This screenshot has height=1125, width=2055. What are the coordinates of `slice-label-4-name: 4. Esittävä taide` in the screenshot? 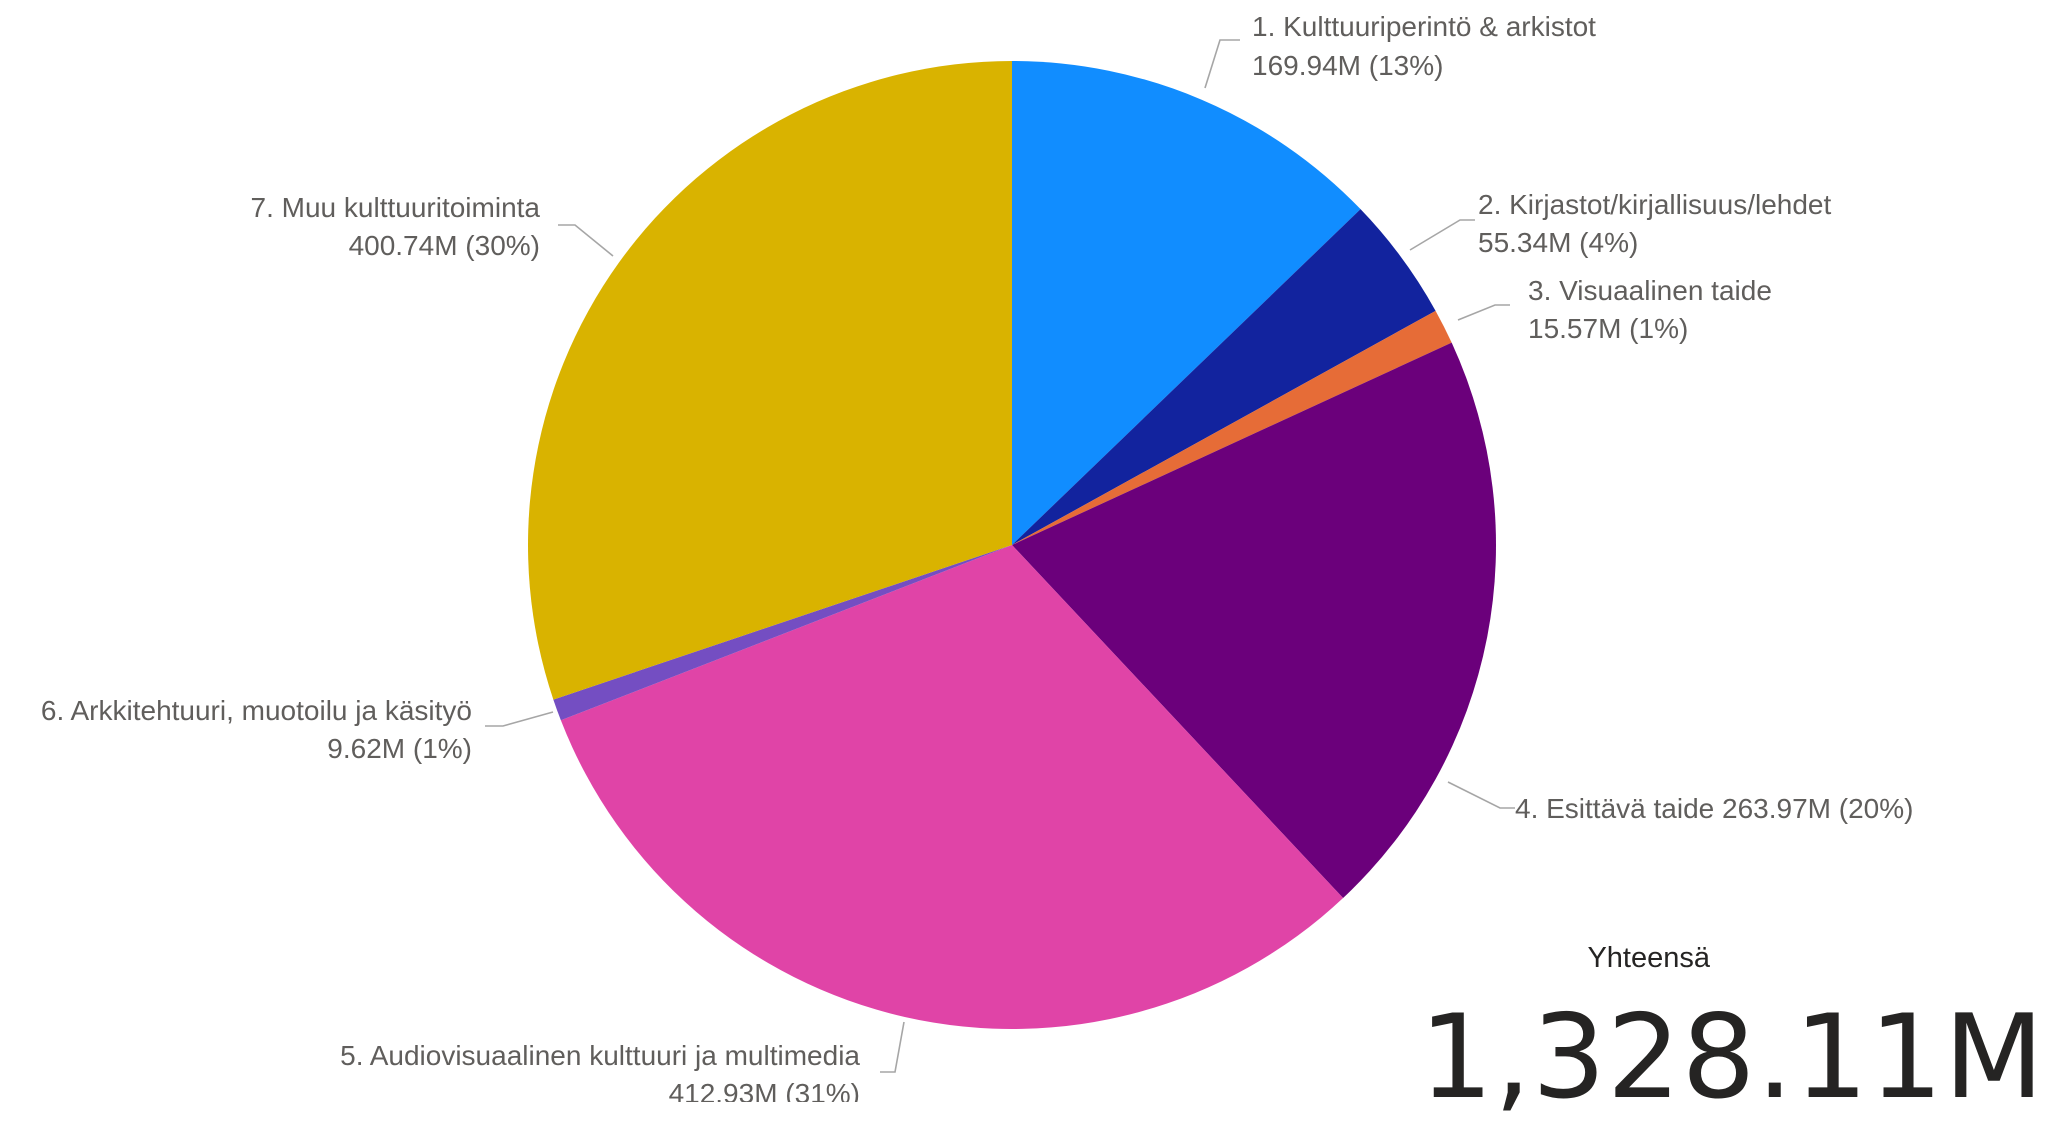 It's located at (1614, 808).